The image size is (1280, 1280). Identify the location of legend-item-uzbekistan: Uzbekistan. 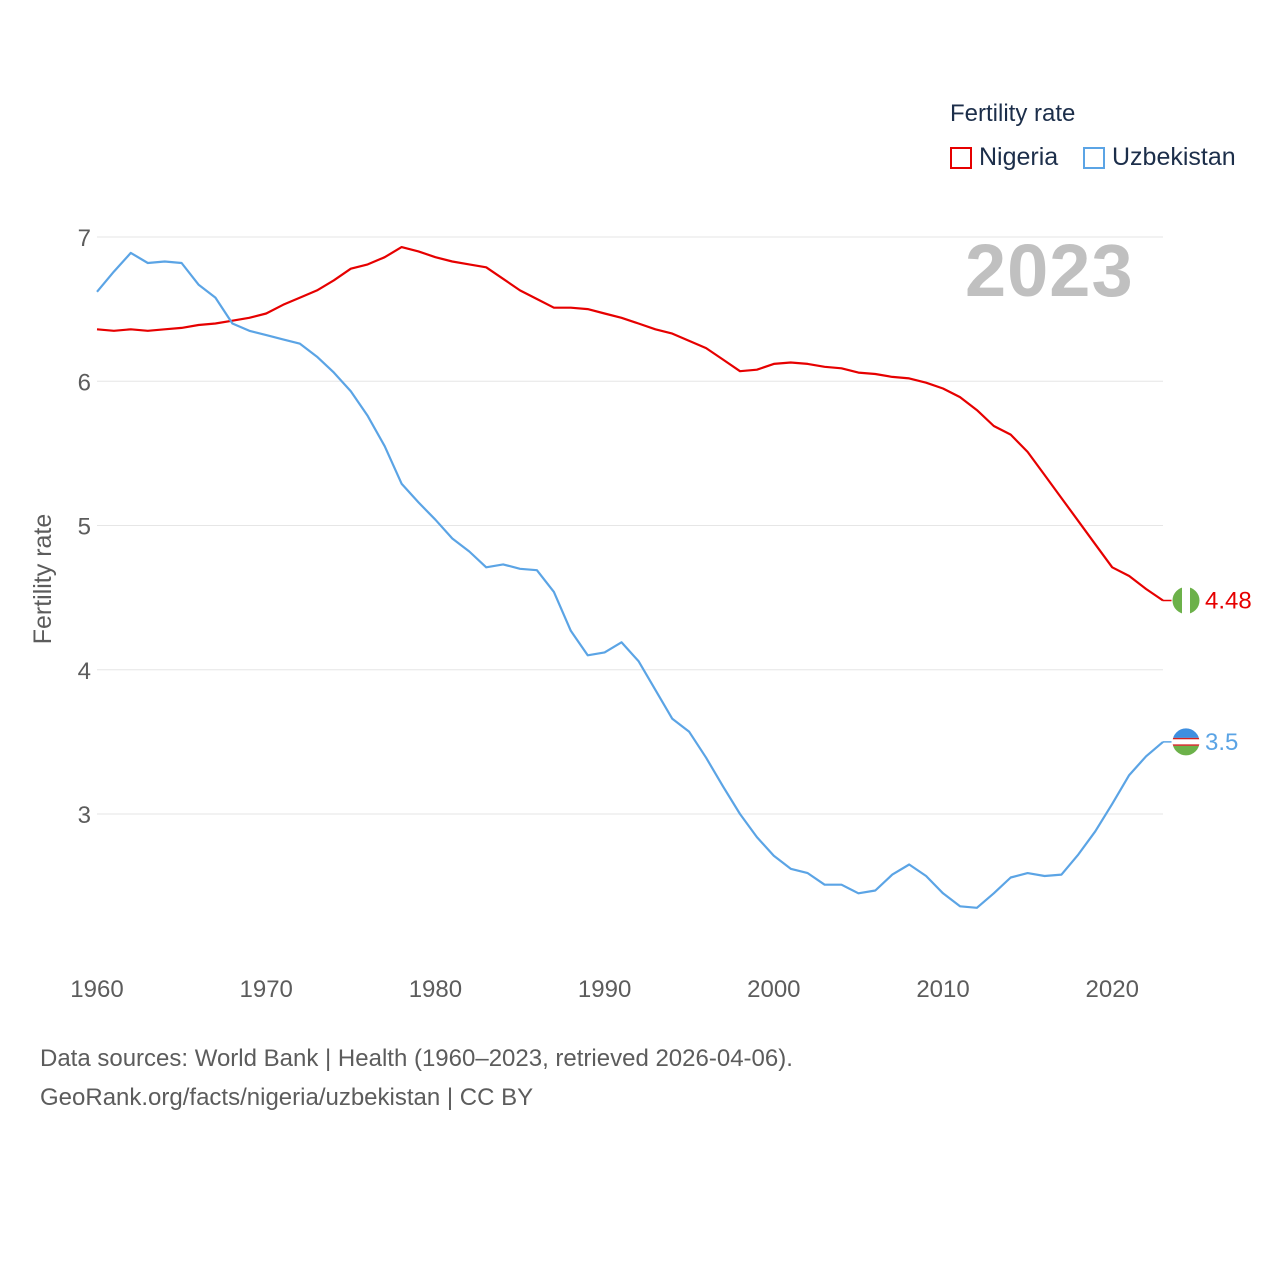
(1159, 157).